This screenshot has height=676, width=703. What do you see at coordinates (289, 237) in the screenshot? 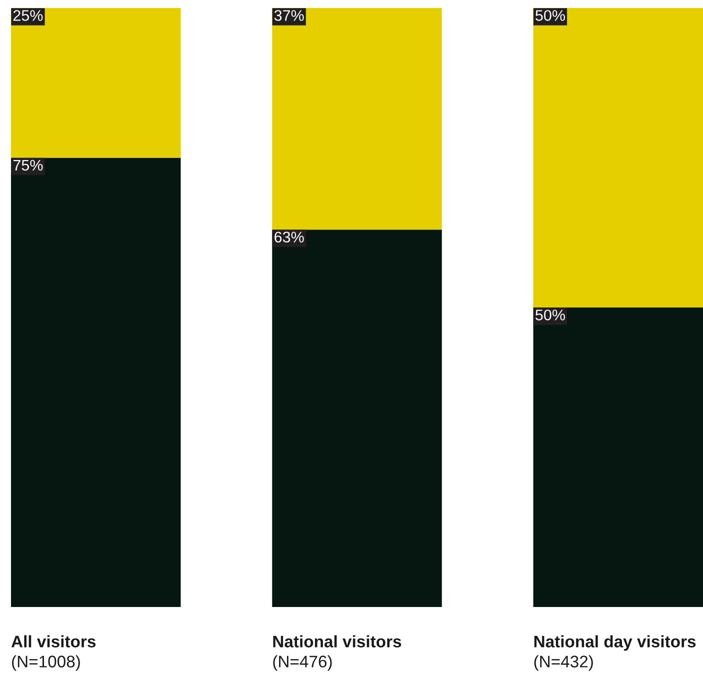
I see `data-label: 63%` at bounding box center [289, 237].